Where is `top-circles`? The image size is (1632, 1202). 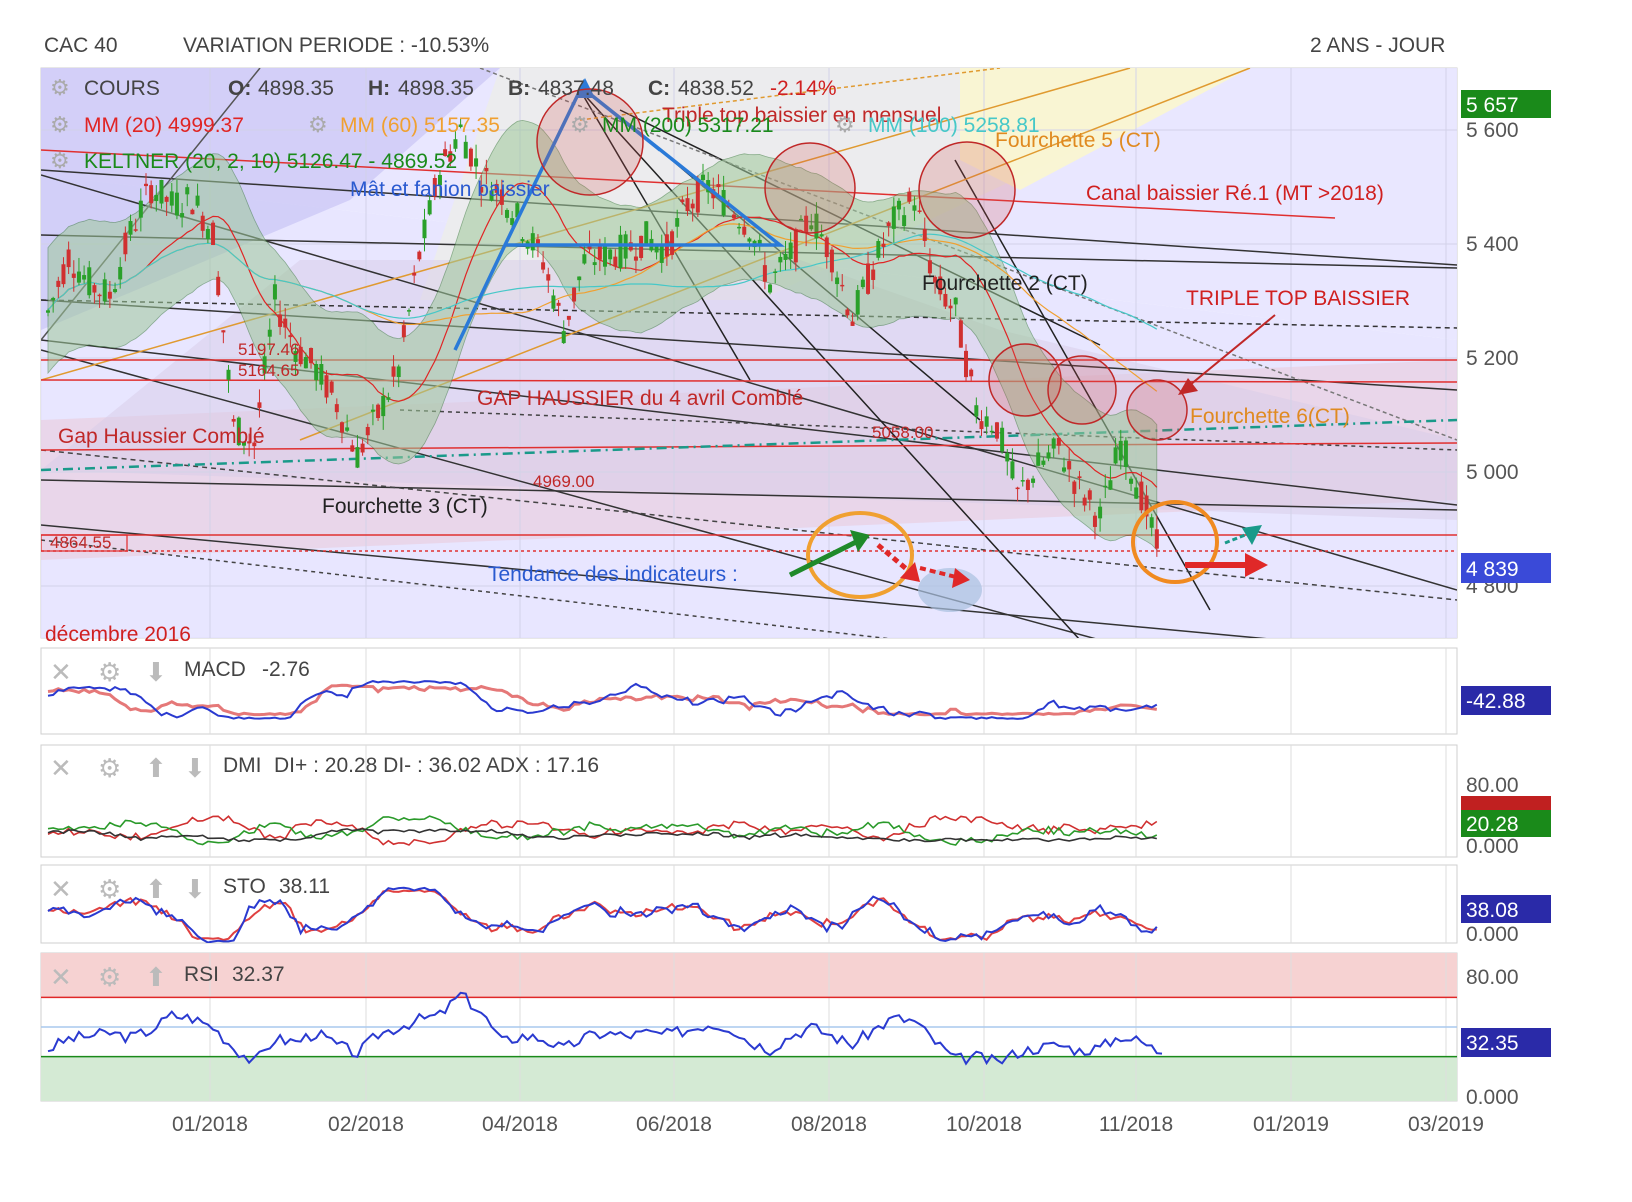 top-circles is located at coordinates (862, 264).